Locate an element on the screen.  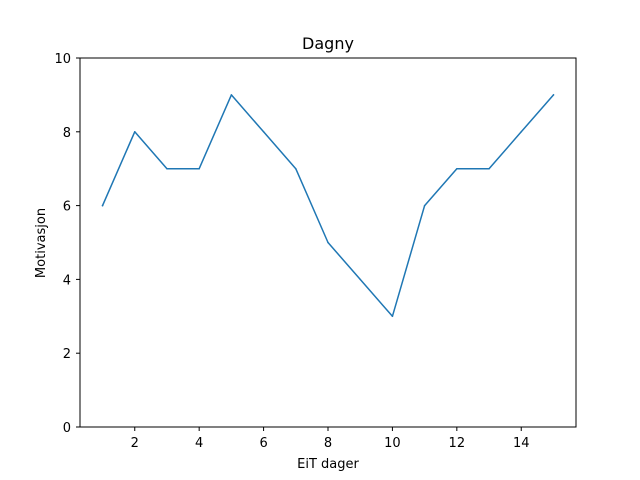
y-tick-label: 8 is located at coordinates (67, 133).